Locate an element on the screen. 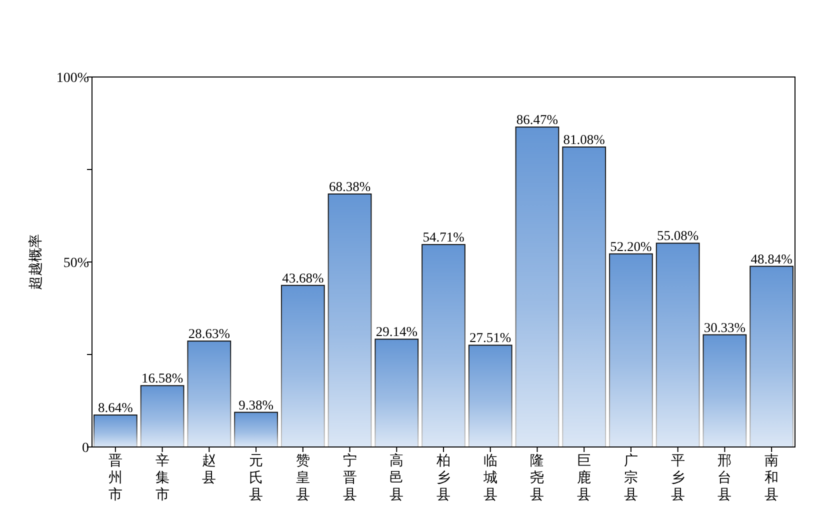 The image size is (820, 513). x-tick-label: 巨鹿县 is located at coordinates (584, 478).